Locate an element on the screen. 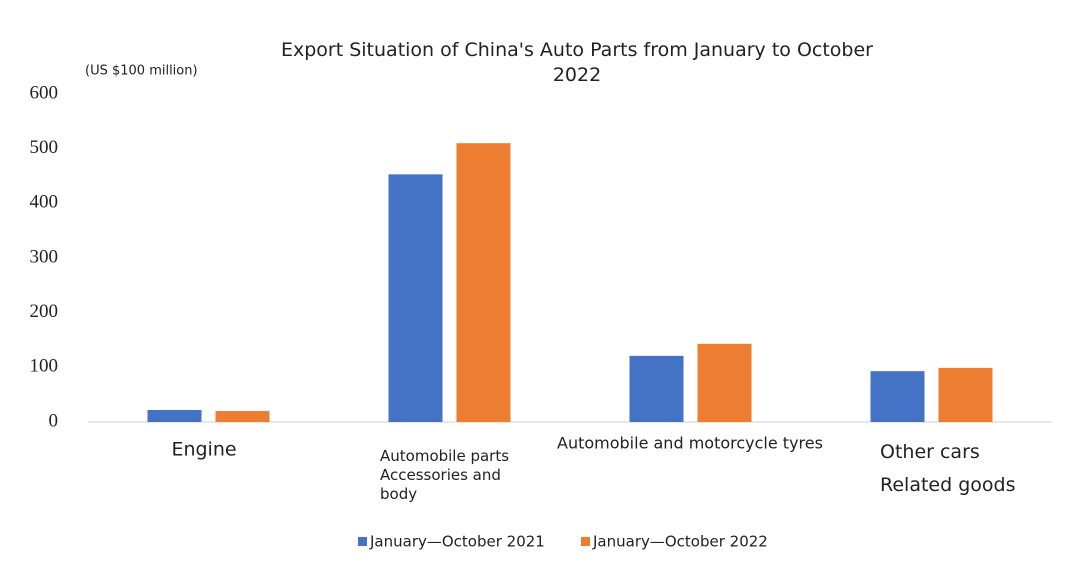 The image size is (1080, 577). y-axis-label: (US $100 million) is located at coordinates (141, 71).